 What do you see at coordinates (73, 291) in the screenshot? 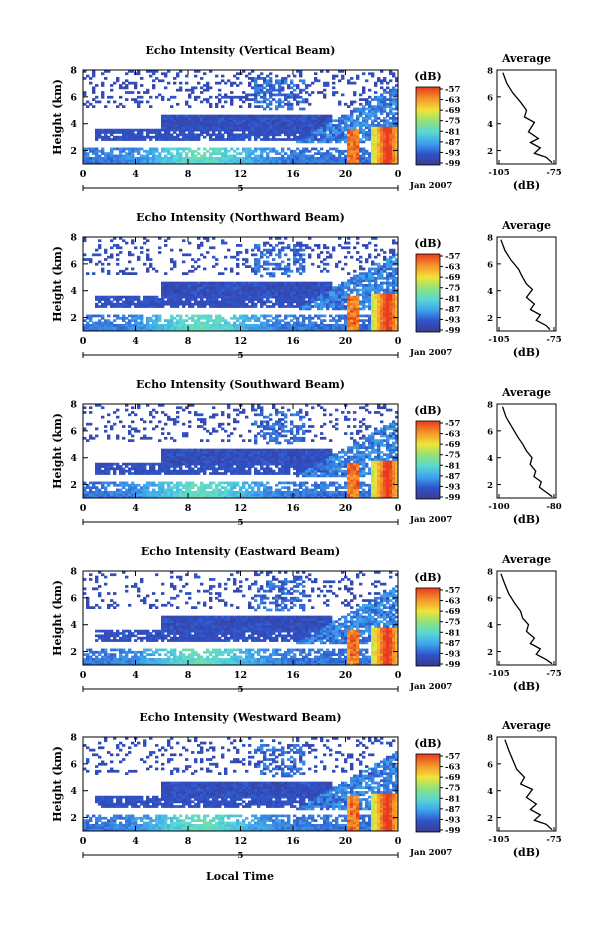
I see `y-tick-label: 4` at bounding box center [73, 291].